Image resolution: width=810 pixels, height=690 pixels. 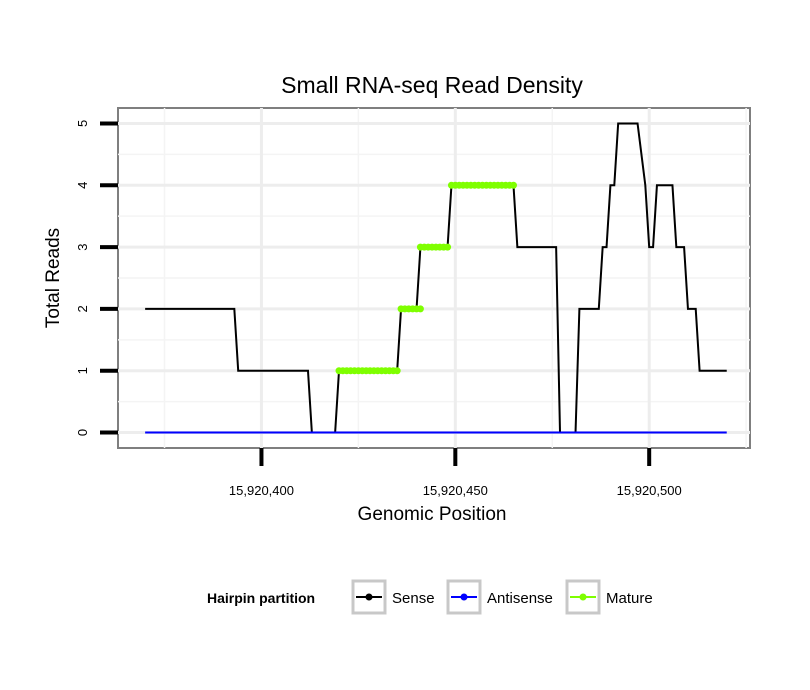 What do you see at coordinates (520, 598) in the screenshot?
I see `legend-label-antisense: Antisense` at bounding box center [520, 598].